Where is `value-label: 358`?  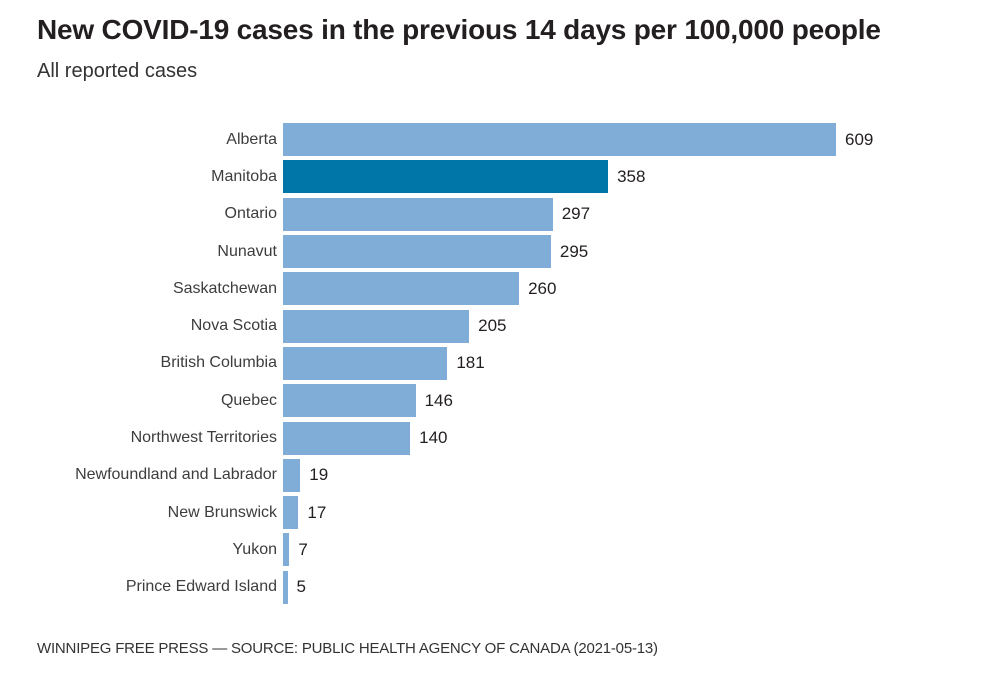 value-label: 358 is located at coordinates (631, 176).